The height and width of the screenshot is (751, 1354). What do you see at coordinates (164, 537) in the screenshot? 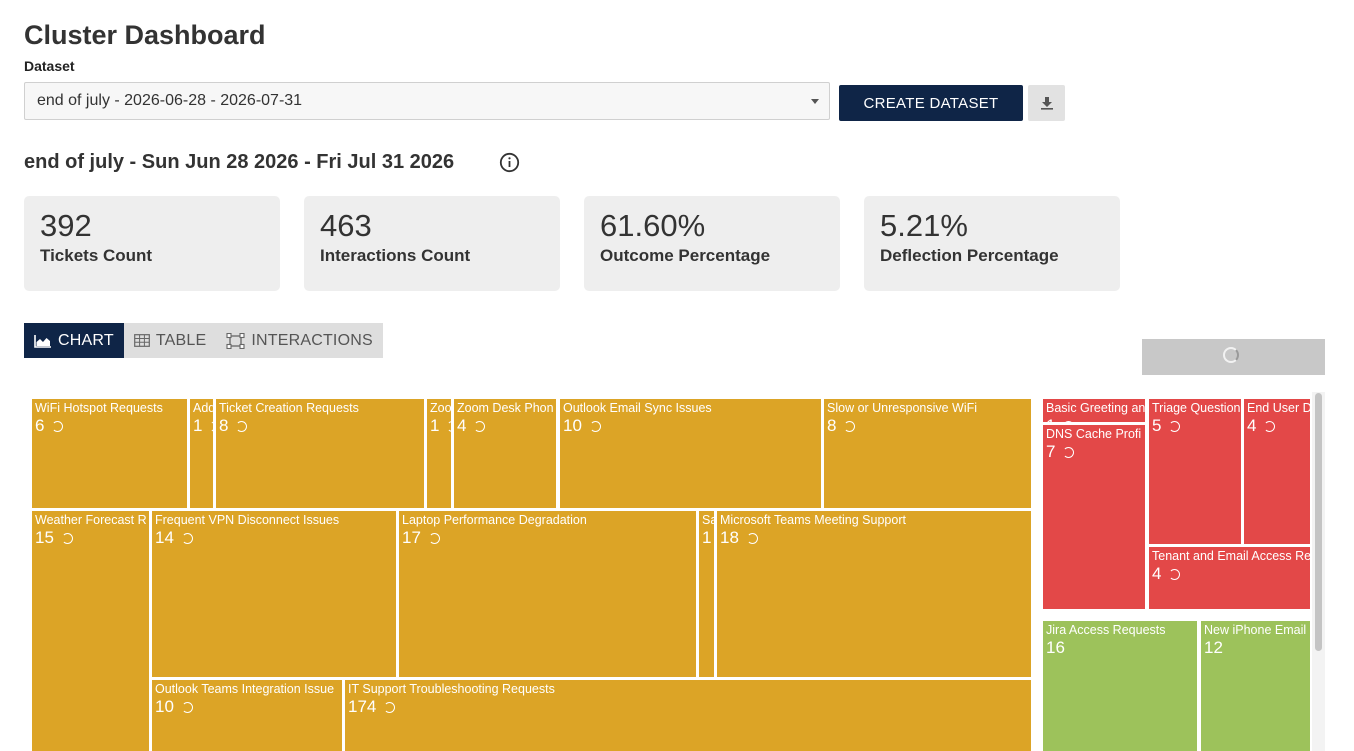
I see `tile-count-value: 14` at bounding box center [164, 537].